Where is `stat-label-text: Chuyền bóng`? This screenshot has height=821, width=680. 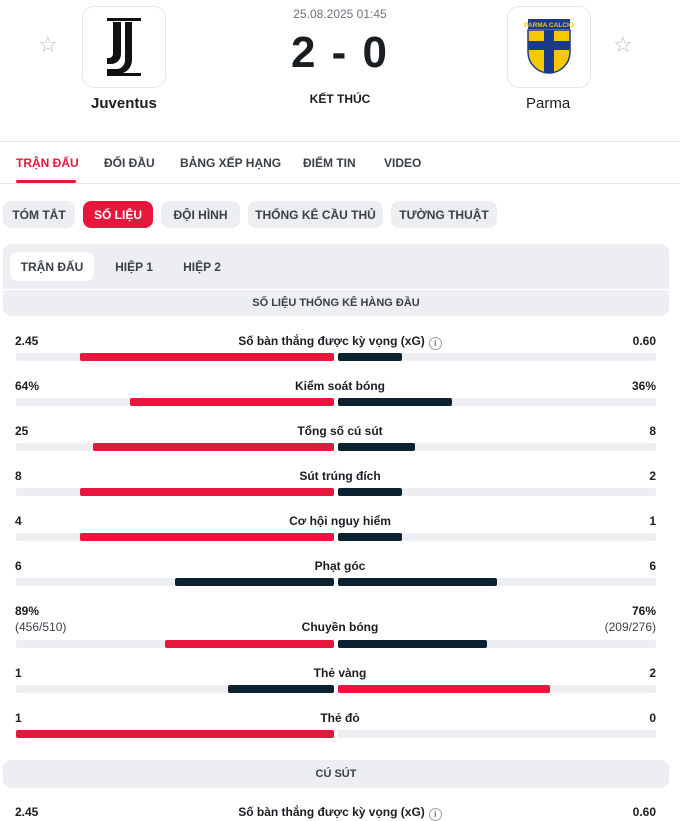 stat-label-text: Chuyền bóng is located at coordinates (340, 627).